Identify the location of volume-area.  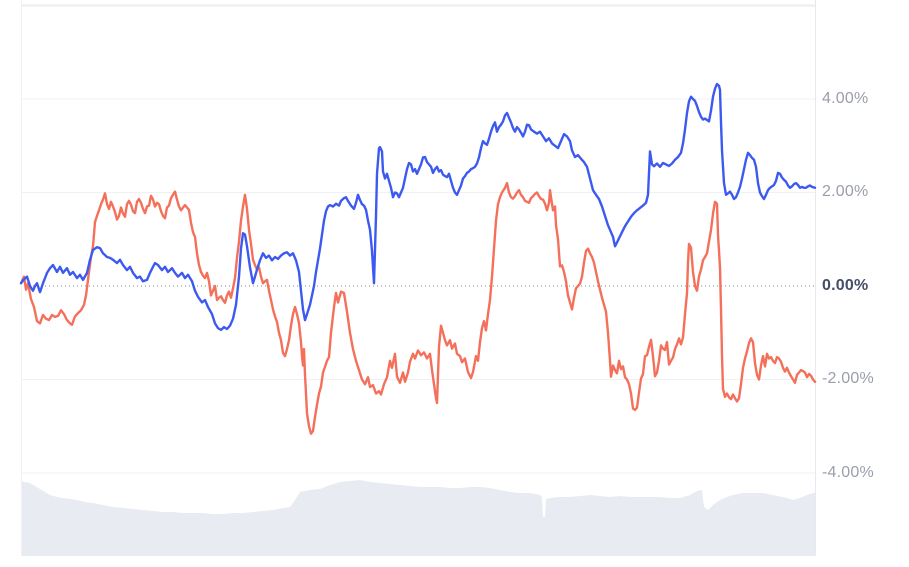
(418, 518).